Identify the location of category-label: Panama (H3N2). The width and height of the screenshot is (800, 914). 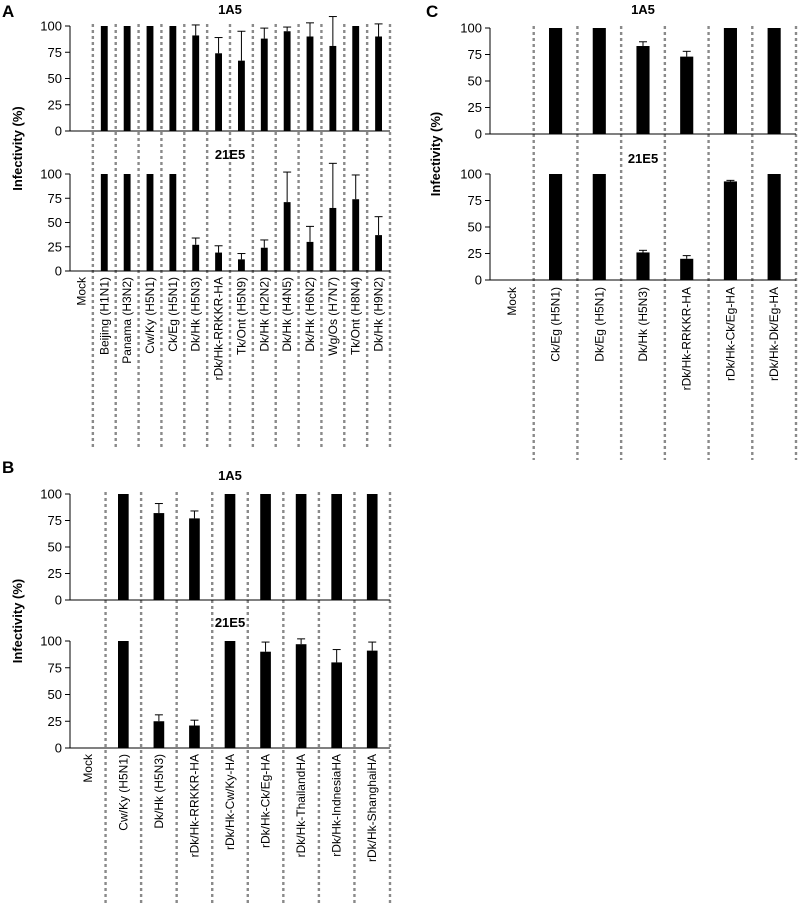
(127, 320).